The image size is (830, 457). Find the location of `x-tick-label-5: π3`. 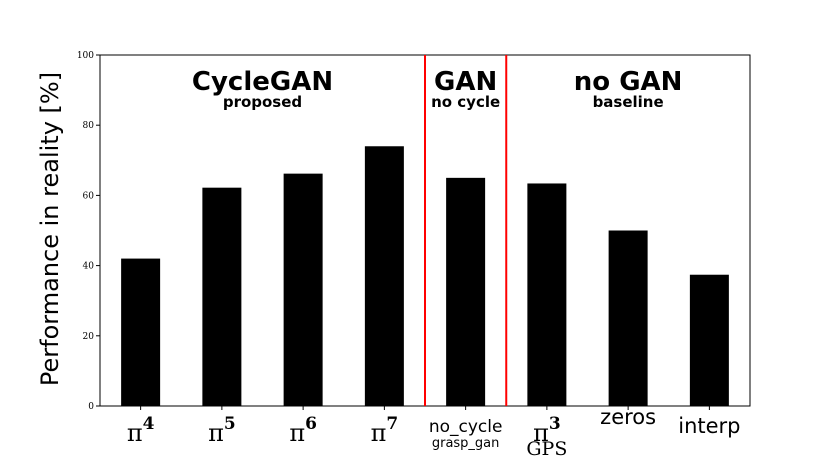

x-tick-label-5: π3 is located at coordinates (547, 430).